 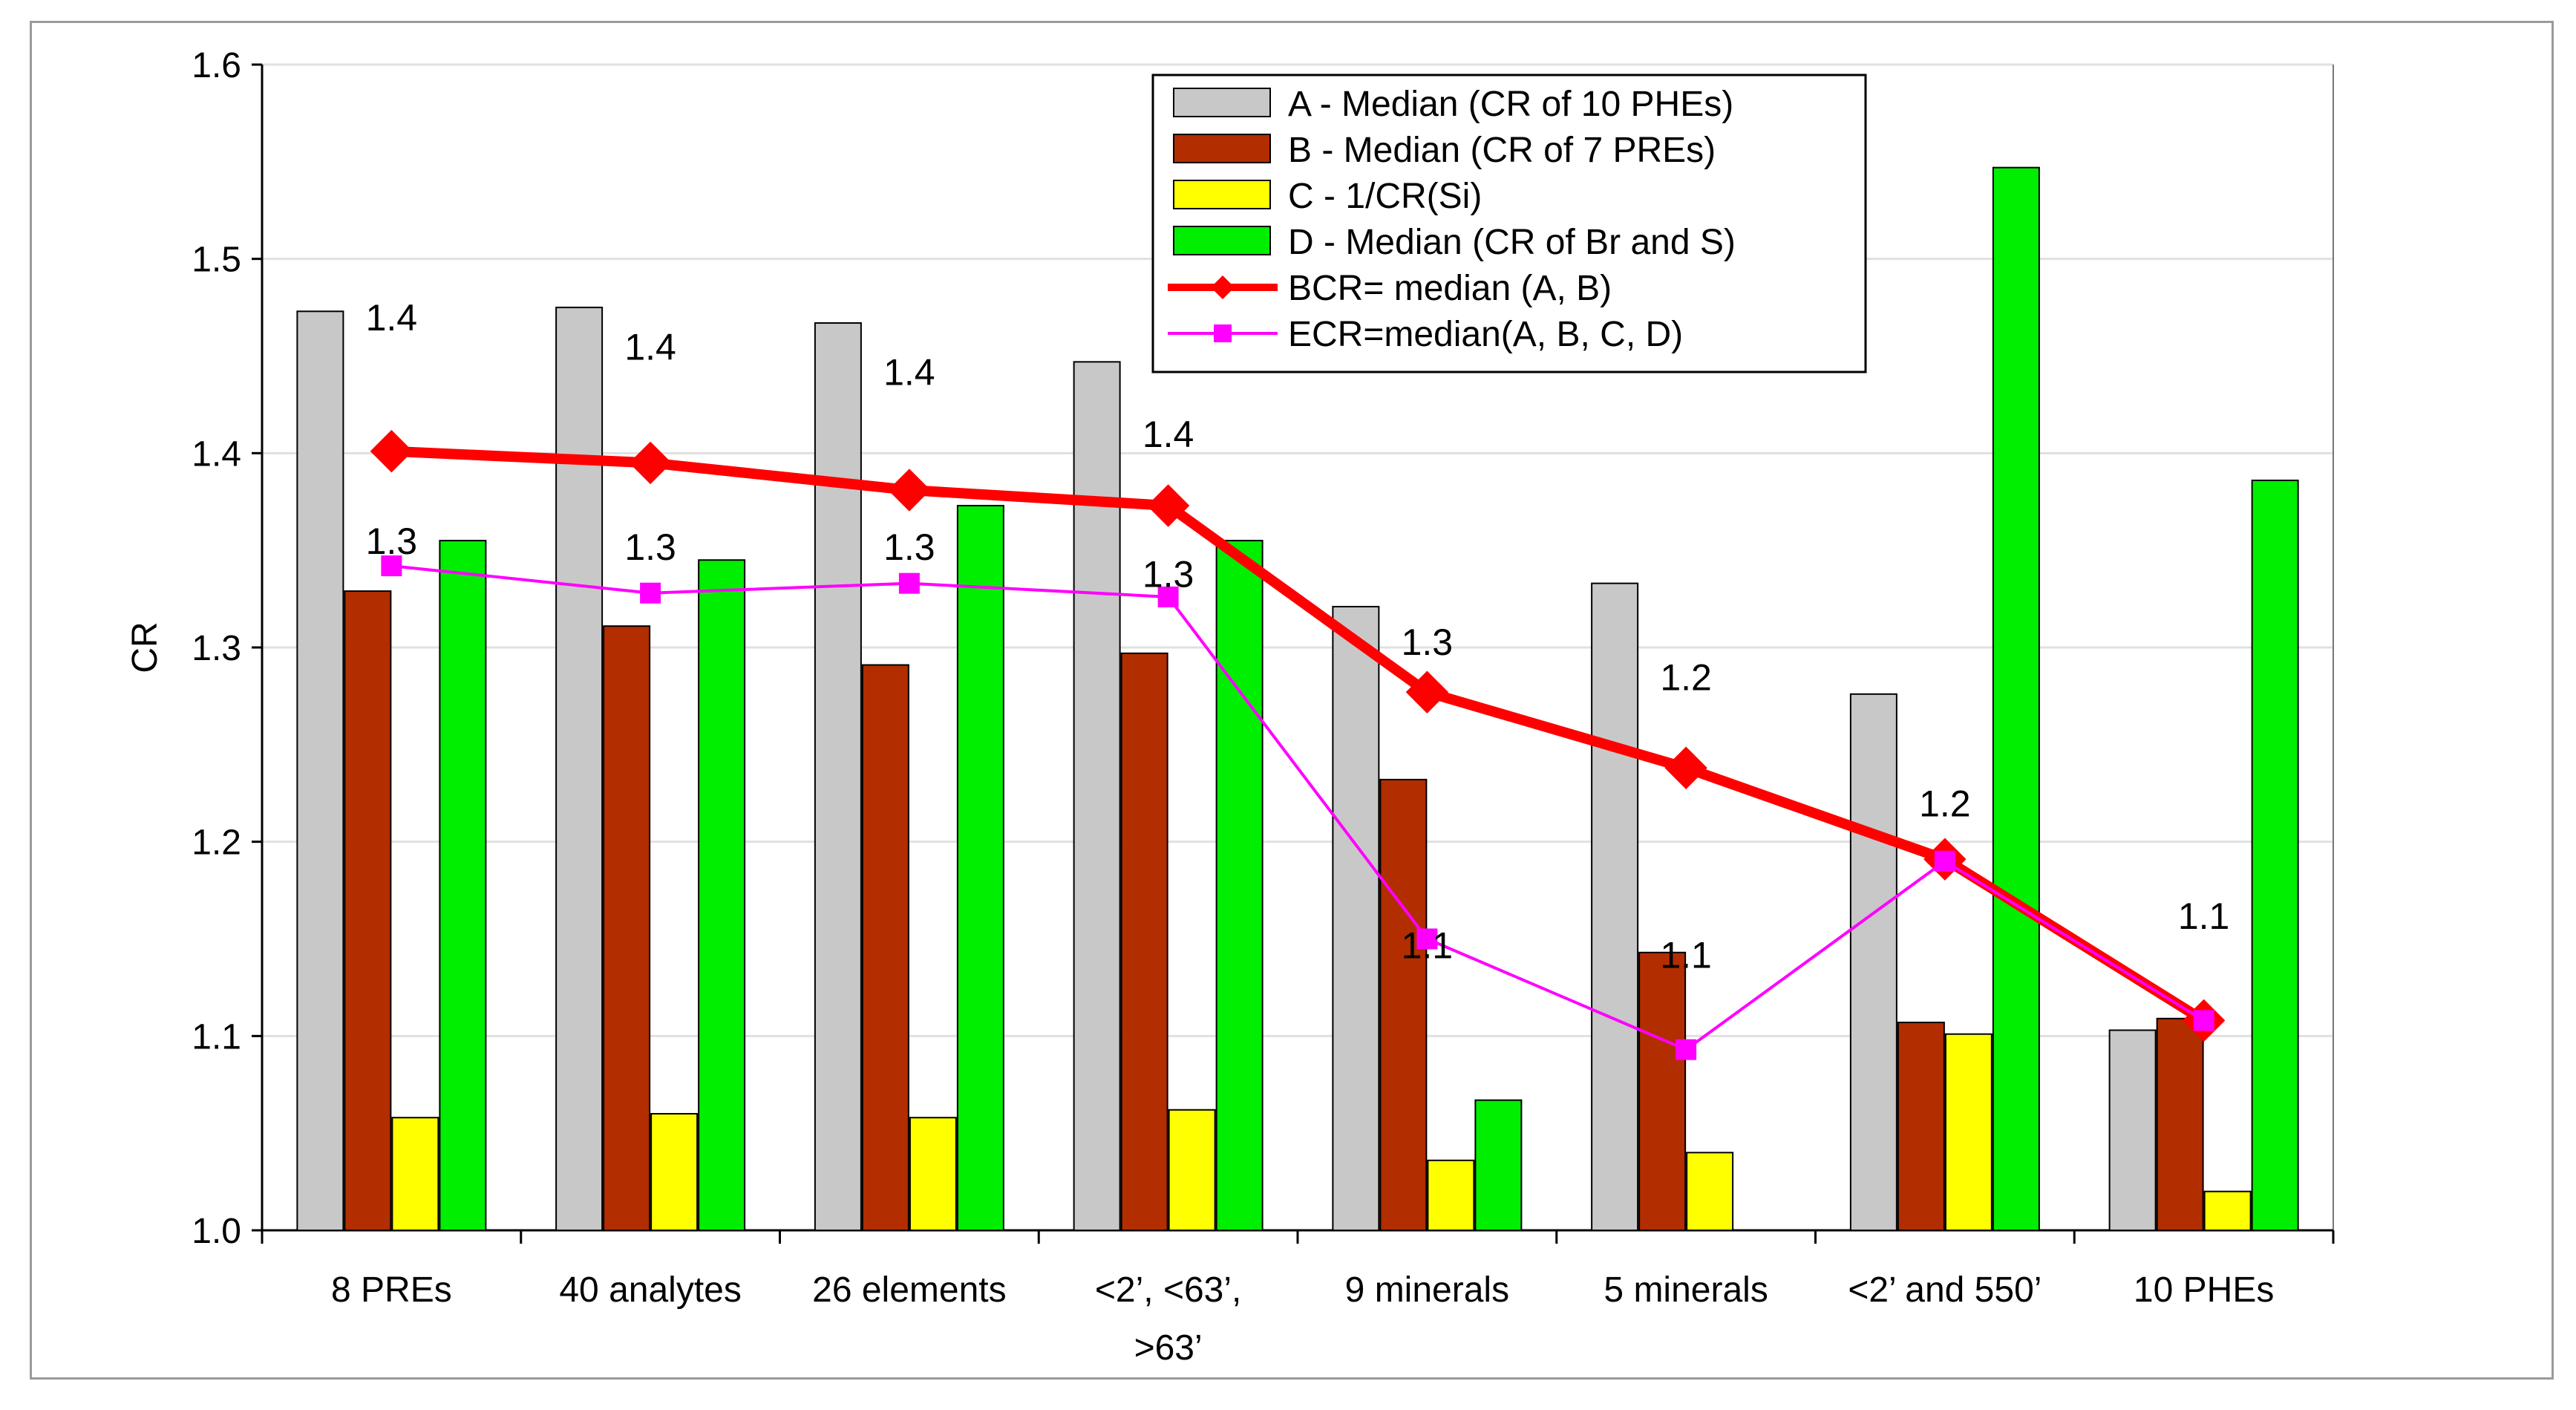 What do you see at coordinates (216, 1231) in the screenshot?
I see `y-tick-label: 1.0` at bounding box center [216, 1231].